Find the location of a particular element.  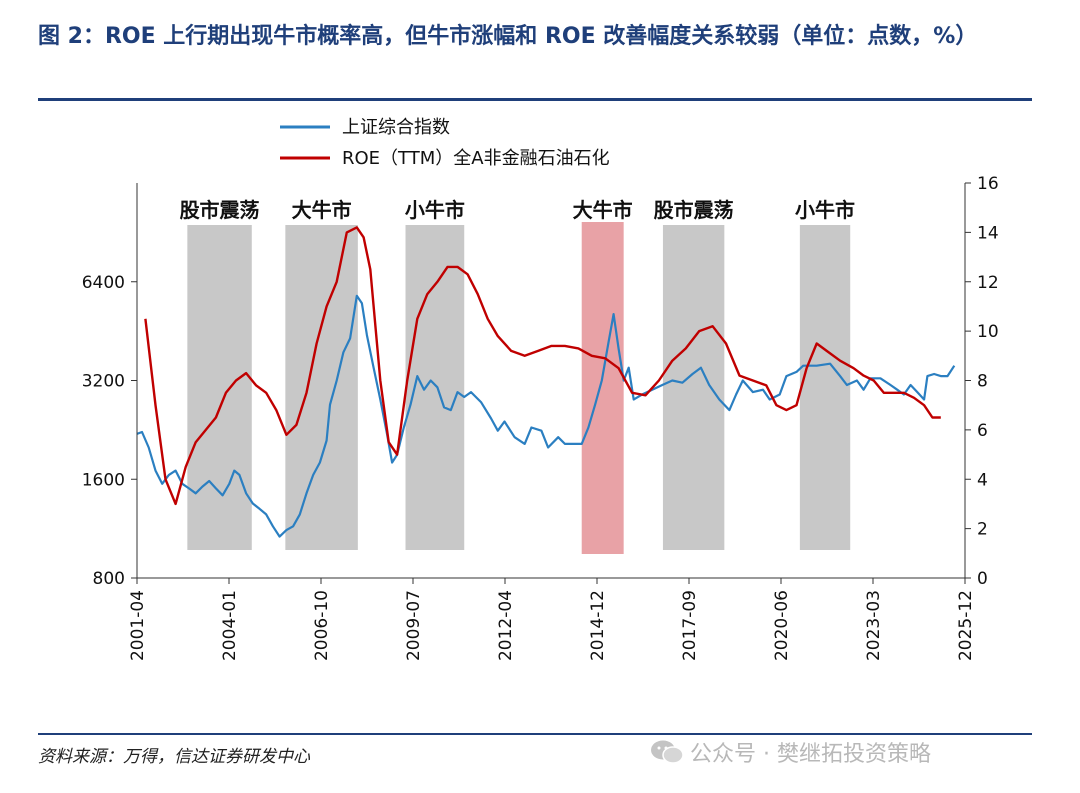

x-tick-label-0: 2001-04 is located at coordinates (138, 625).